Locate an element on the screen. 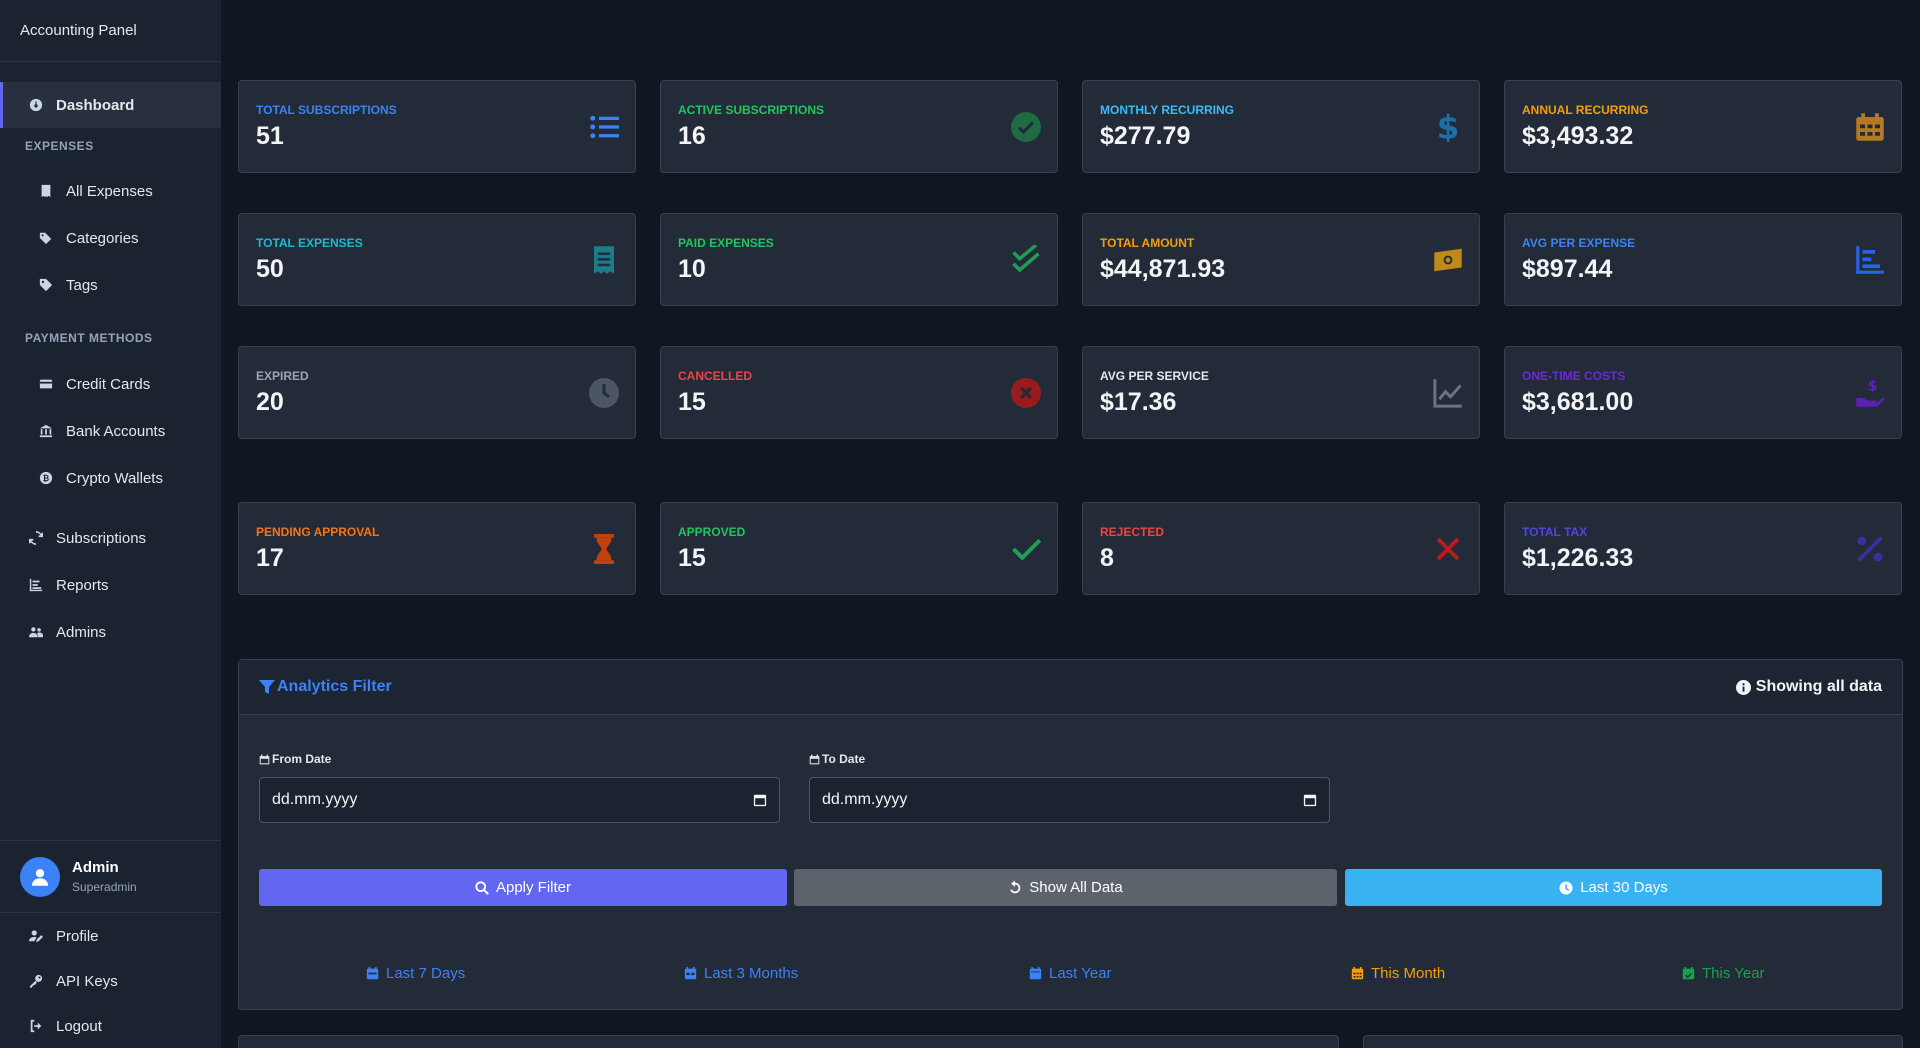 This screenshot has height=1048, width=1920. to-date-value: dd.mm.yyyy is located at coordinates (865, 799).